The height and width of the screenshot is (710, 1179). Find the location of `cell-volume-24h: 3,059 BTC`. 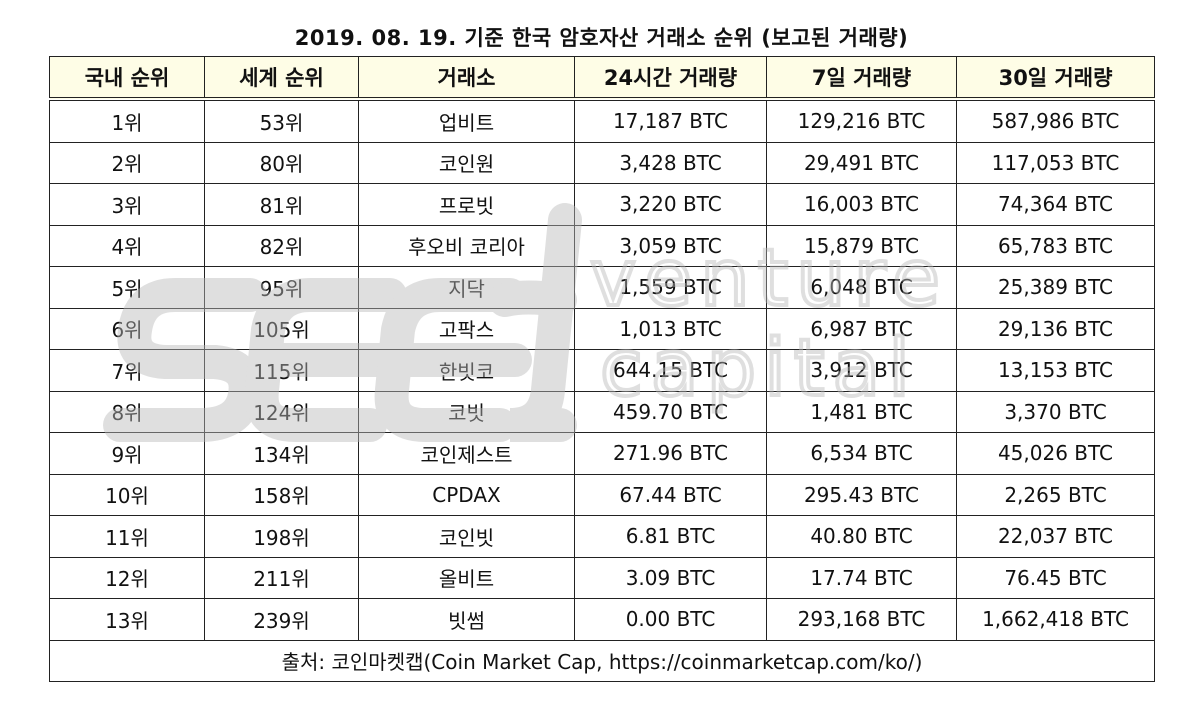

cell-volume-24h: 3,059 BTC is located at coordinates (670, 245).